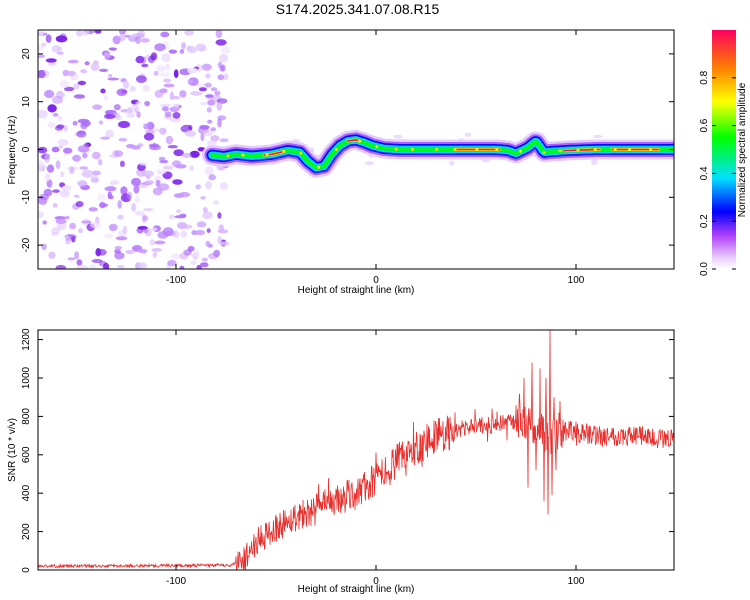 Image resolution: width=750 pixels, height=600 pixels. What do you see at coordinates (576, 581) in the screenshot?
I see `x-tick-label: 100` at bounding box center [576, 581].